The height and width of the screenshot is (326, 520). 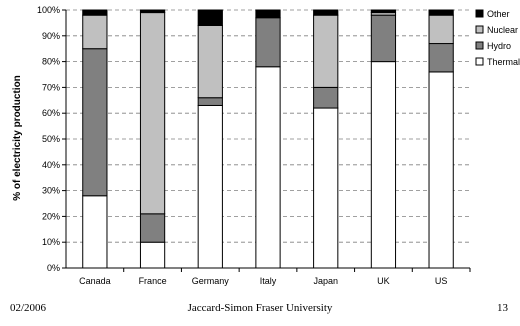 I want to click on y-tick-label: 70%, so click(x=51, y=87).